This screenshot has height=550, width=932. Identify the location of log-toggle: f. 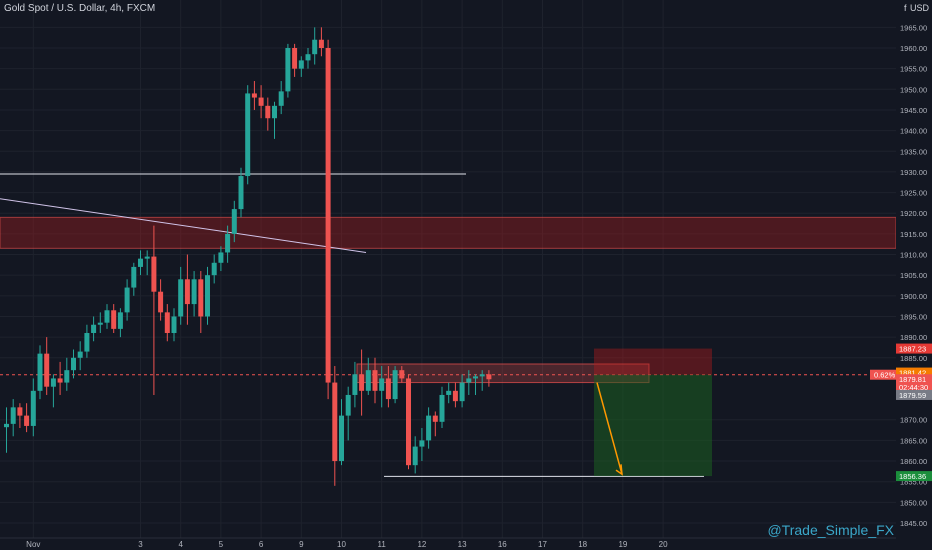
(905, 8).